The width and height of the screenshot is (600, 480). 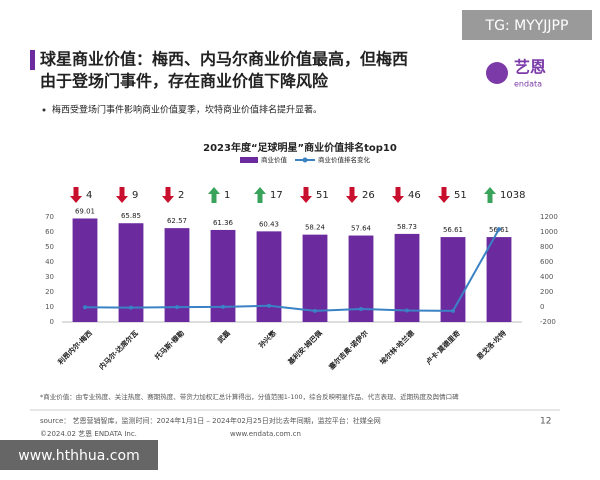 What do you see at coordinates (292, 270) in the screenshot?
I see `line` at bounding box center [292, 270].